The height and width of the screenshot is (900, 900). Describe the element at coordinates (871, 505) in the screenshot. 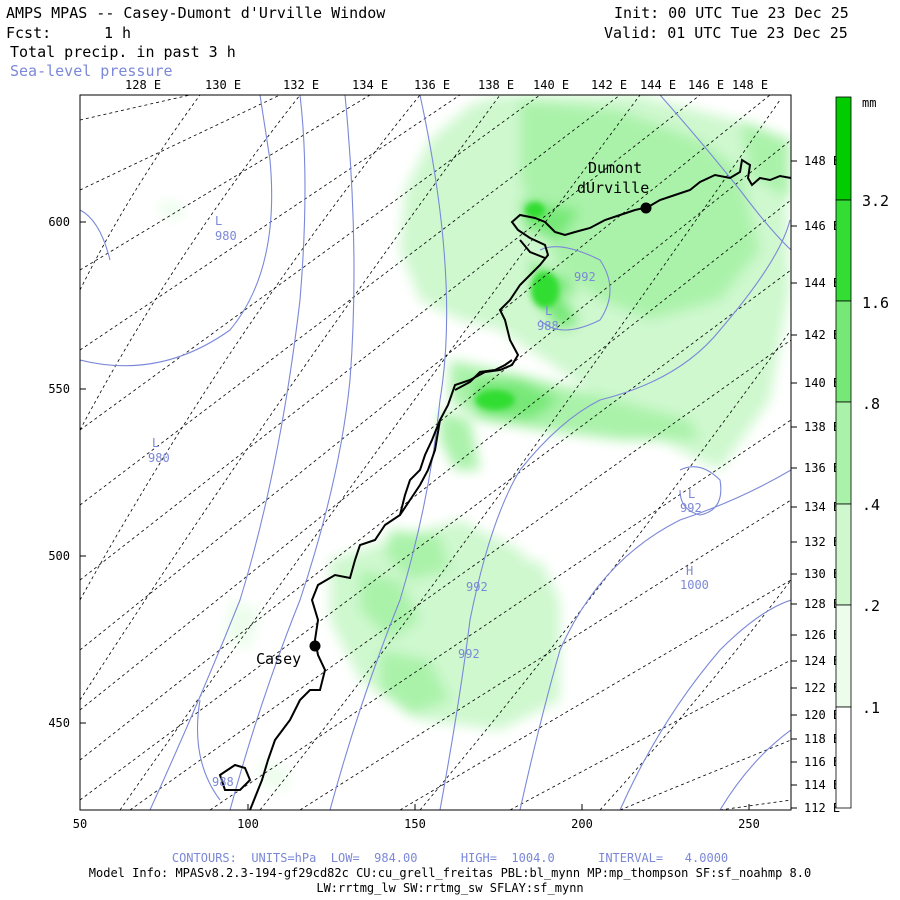

I see `legend-level: .4` at that location.